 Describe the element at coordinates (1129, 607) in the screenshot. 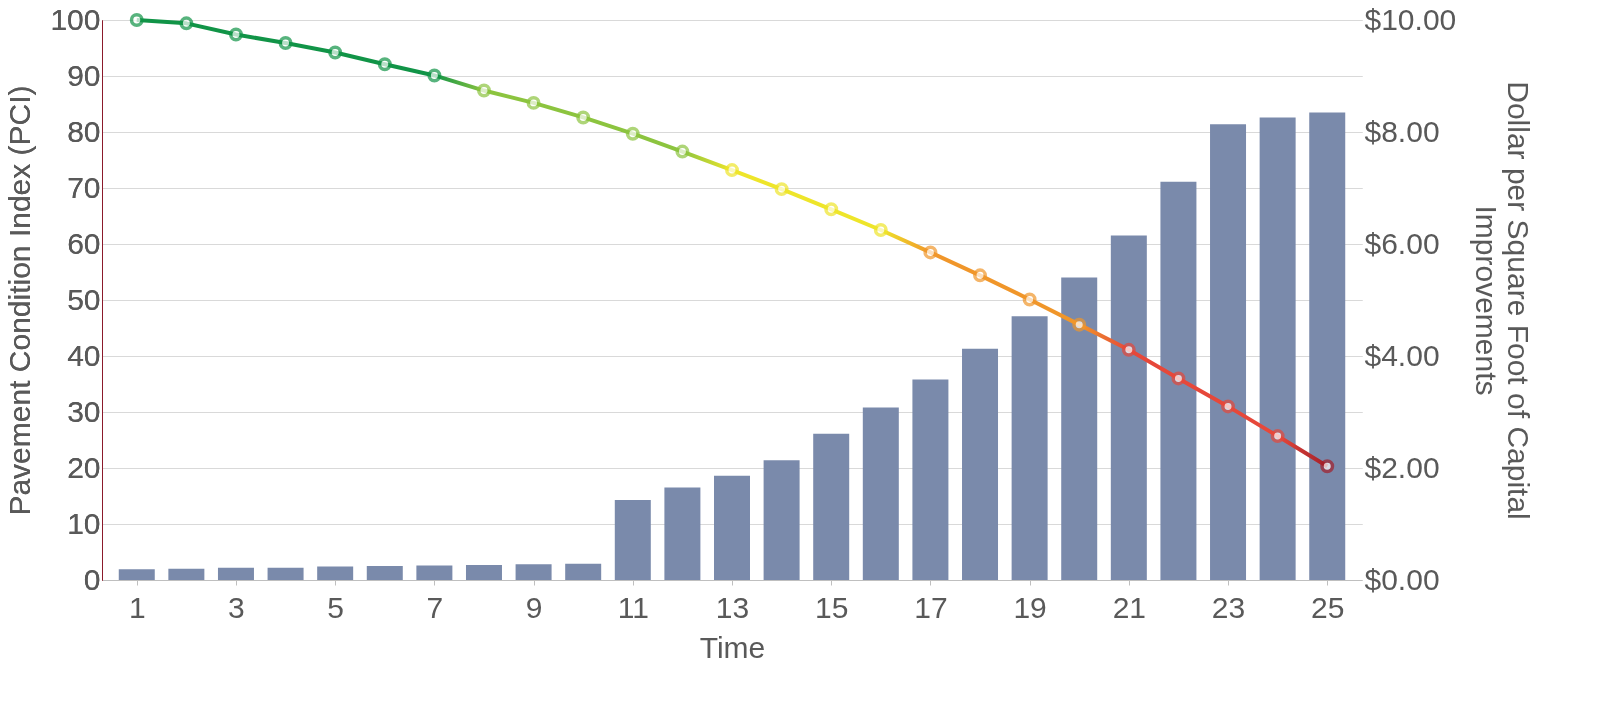

I see `x-tick-label: 21` at that location.